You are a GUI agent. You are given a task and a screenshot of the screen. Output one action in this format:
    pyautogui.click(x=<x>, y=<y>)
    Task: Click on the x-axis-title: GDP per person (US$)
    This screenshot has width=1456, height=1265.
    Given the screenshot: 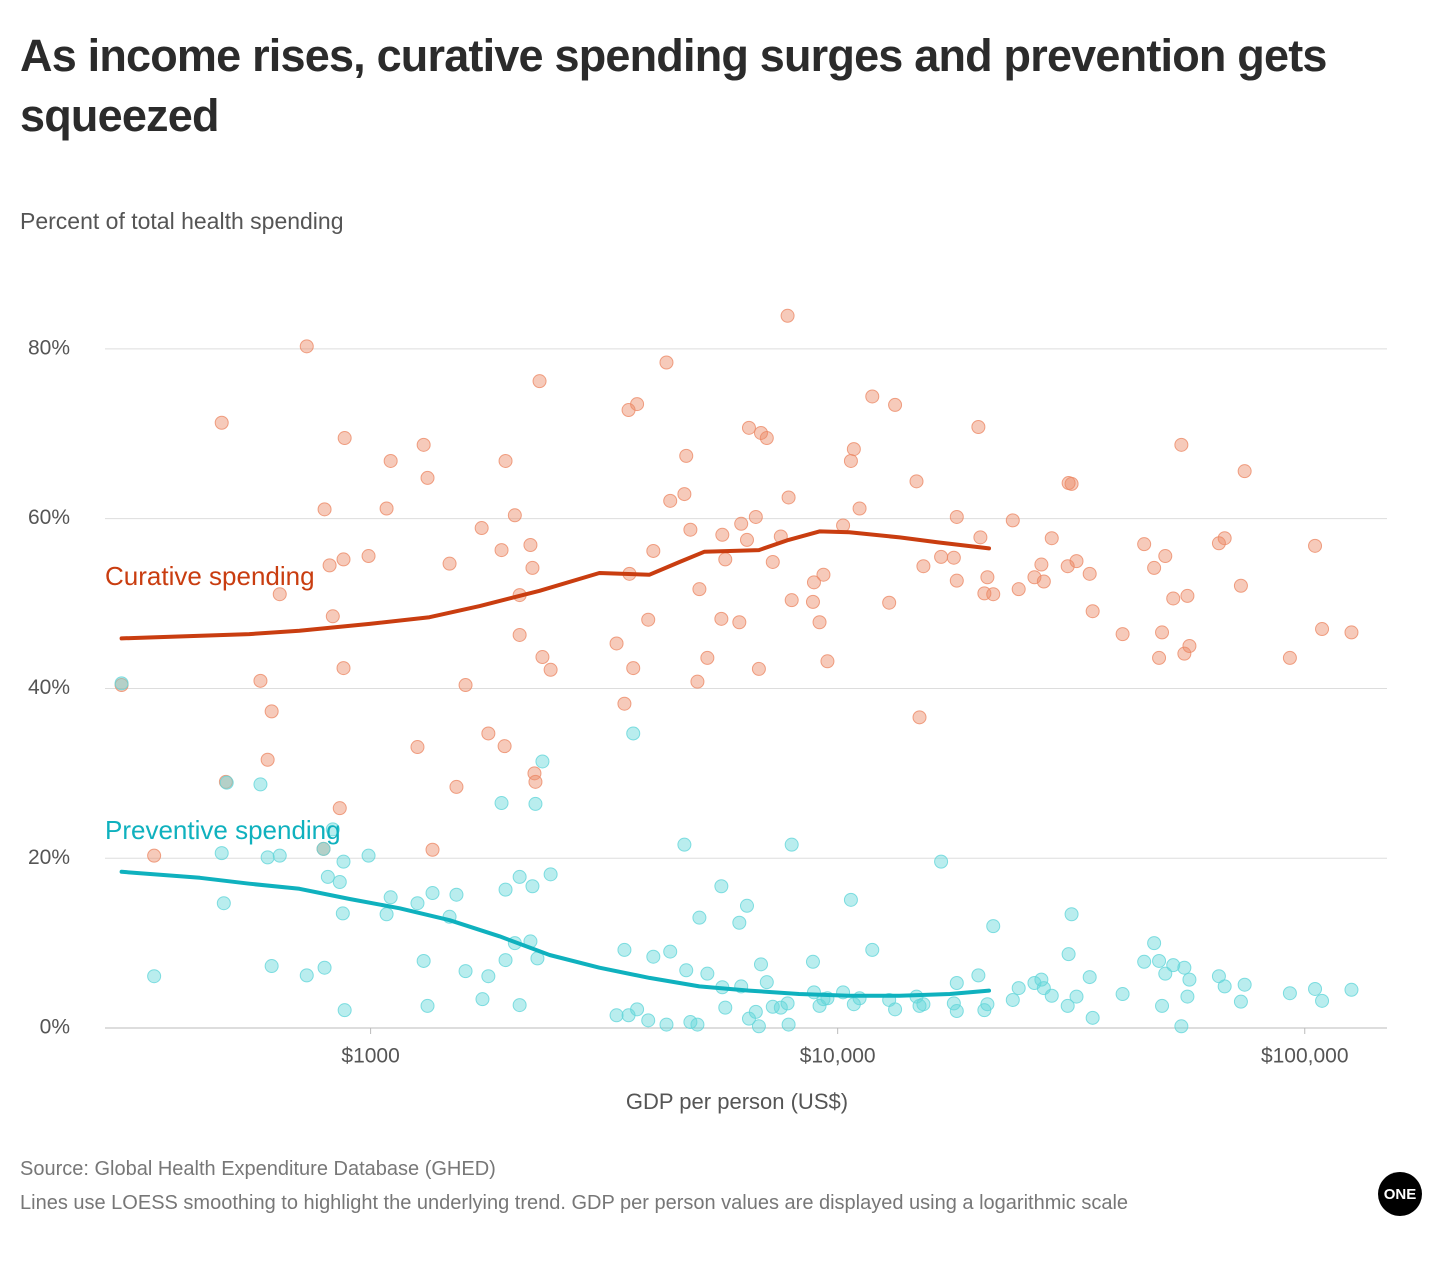 What is the action you would take?
    pyautogui.click(x=737, y=1101)
    